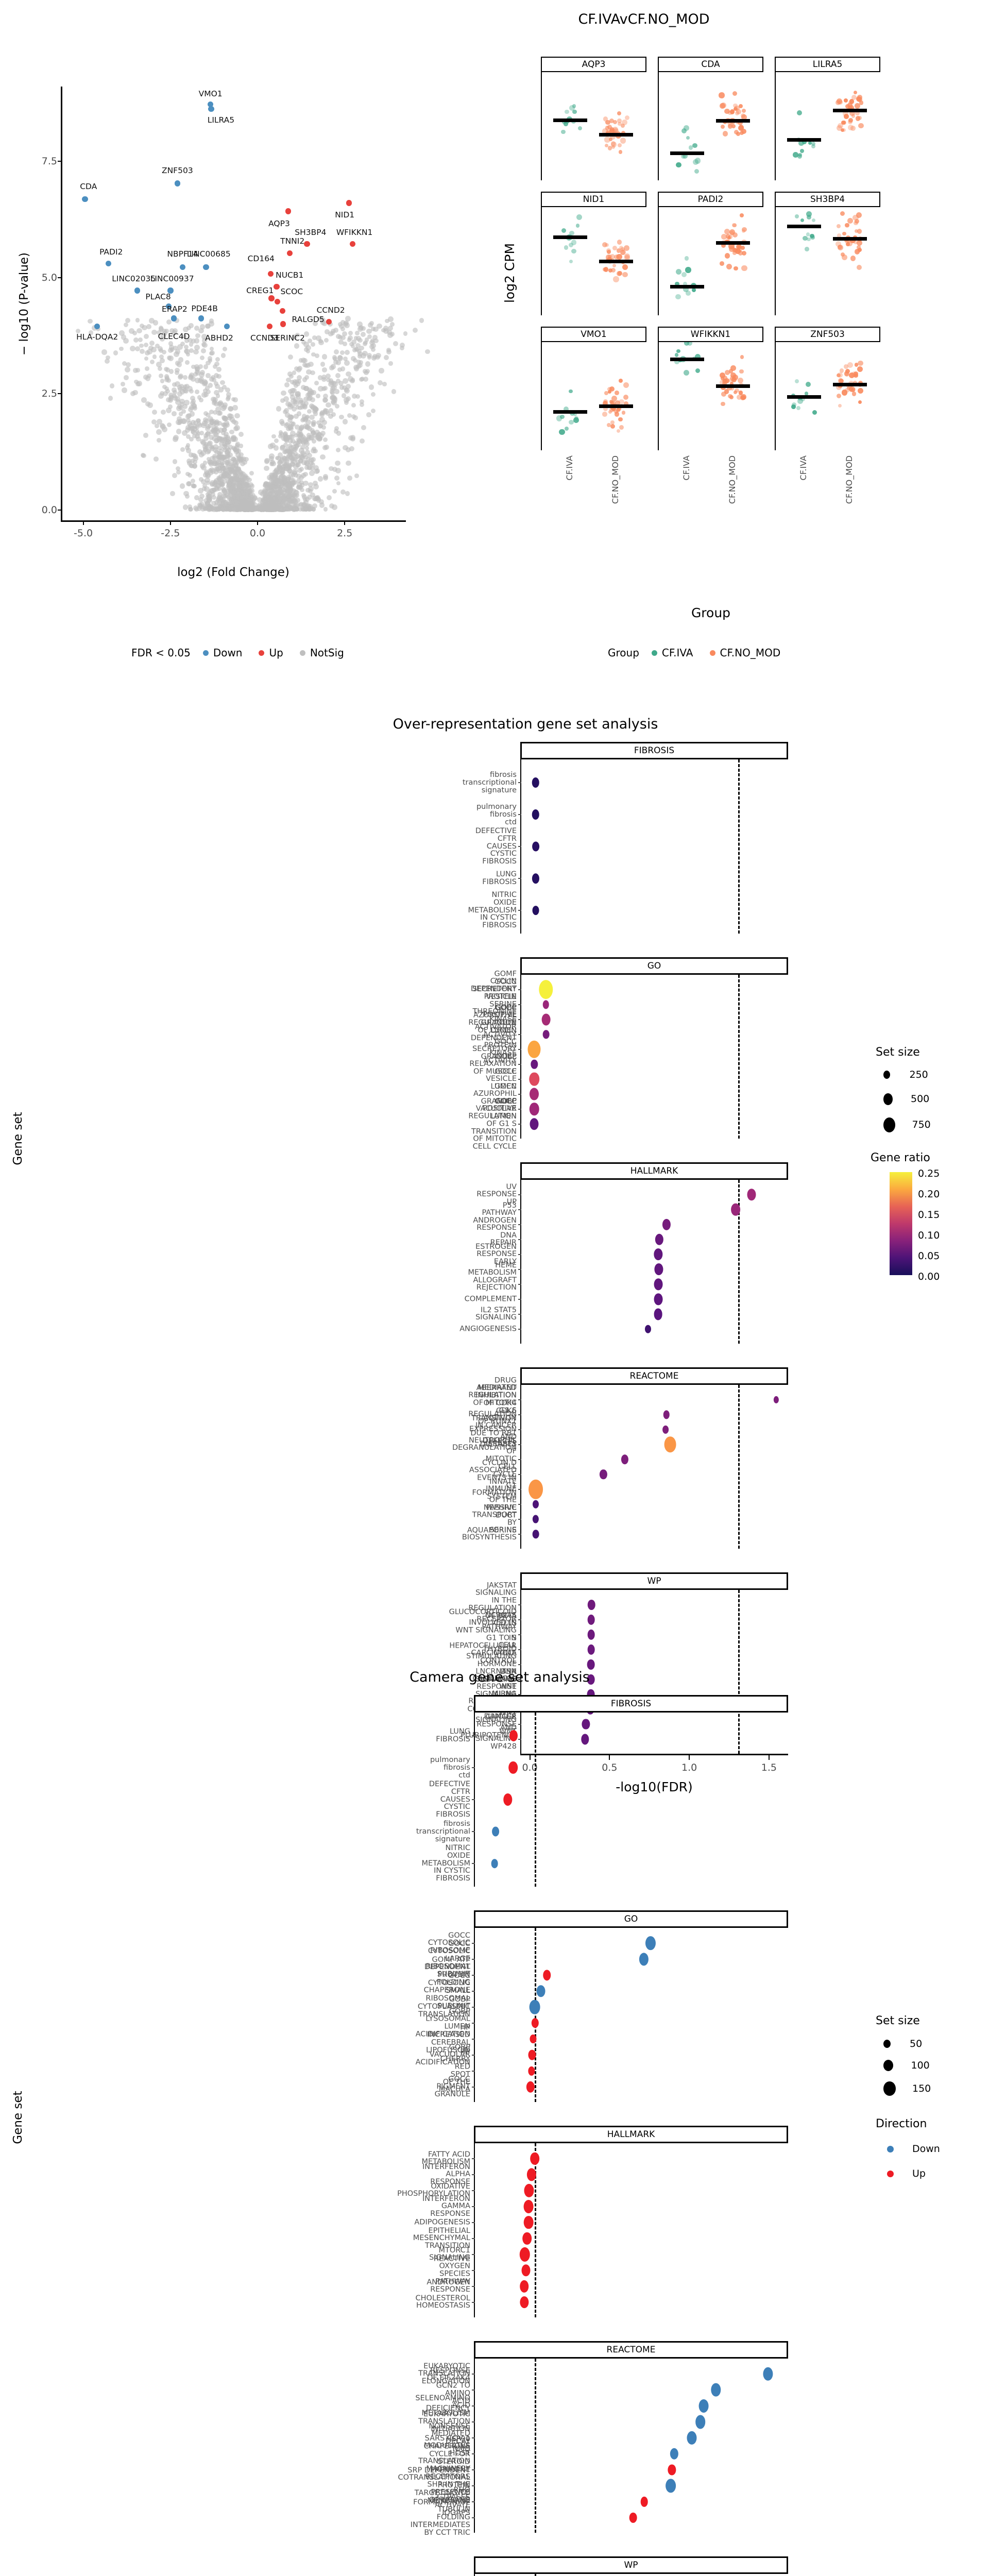  Describe the element at coordinates (168, 306) in the screenshot. I see `volcano-point-plac8` at that location.